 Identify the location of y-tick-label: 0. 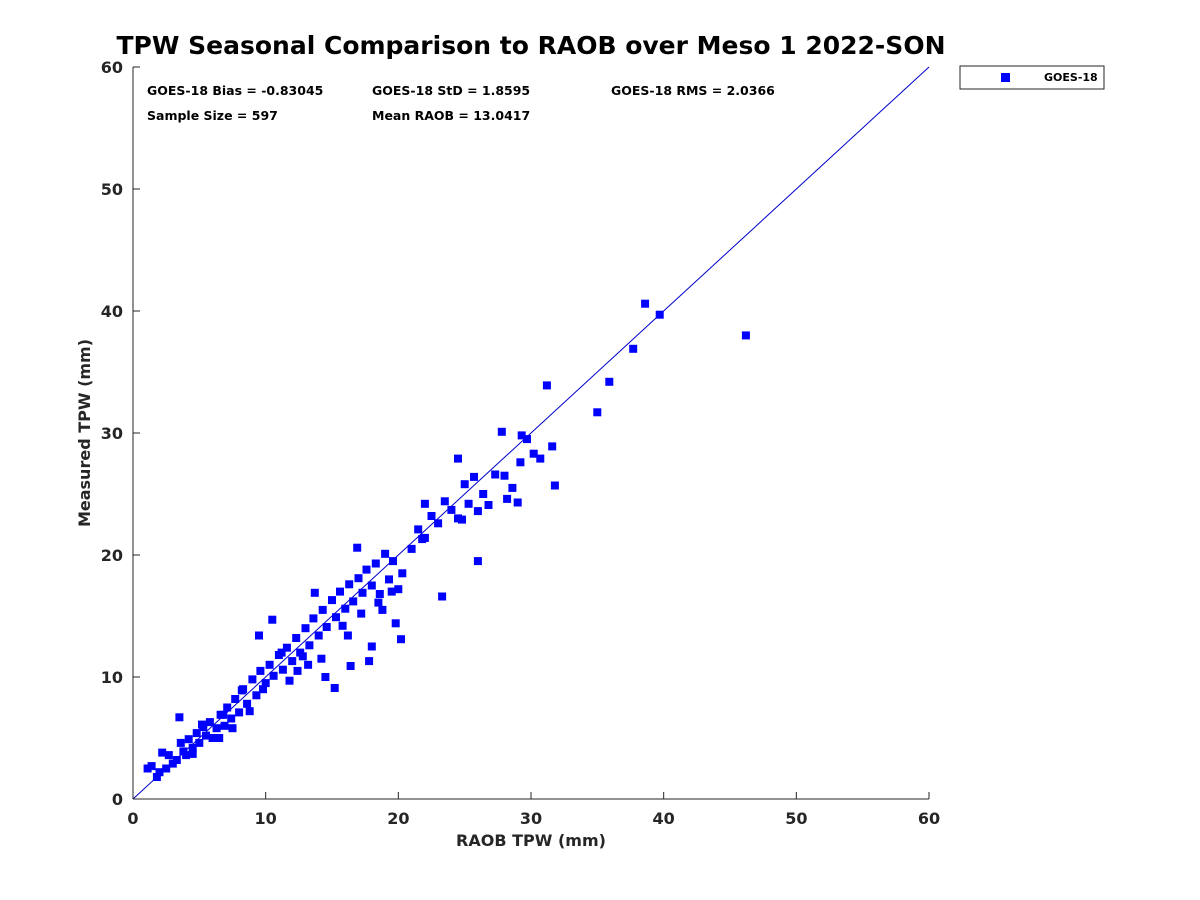
(117, 799).